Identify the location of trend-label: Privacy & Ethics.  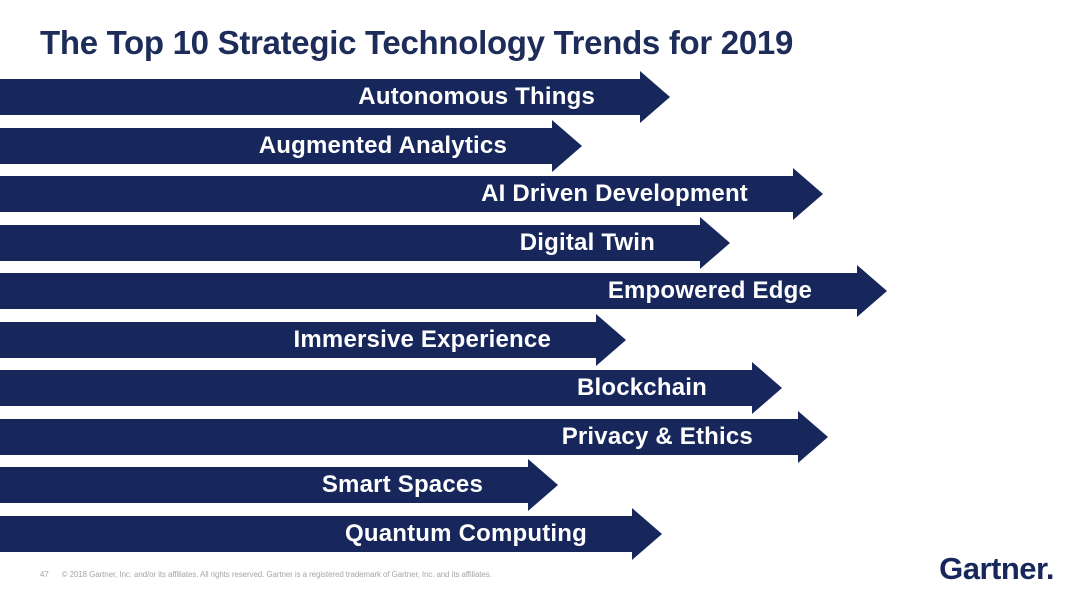
(657, 436).